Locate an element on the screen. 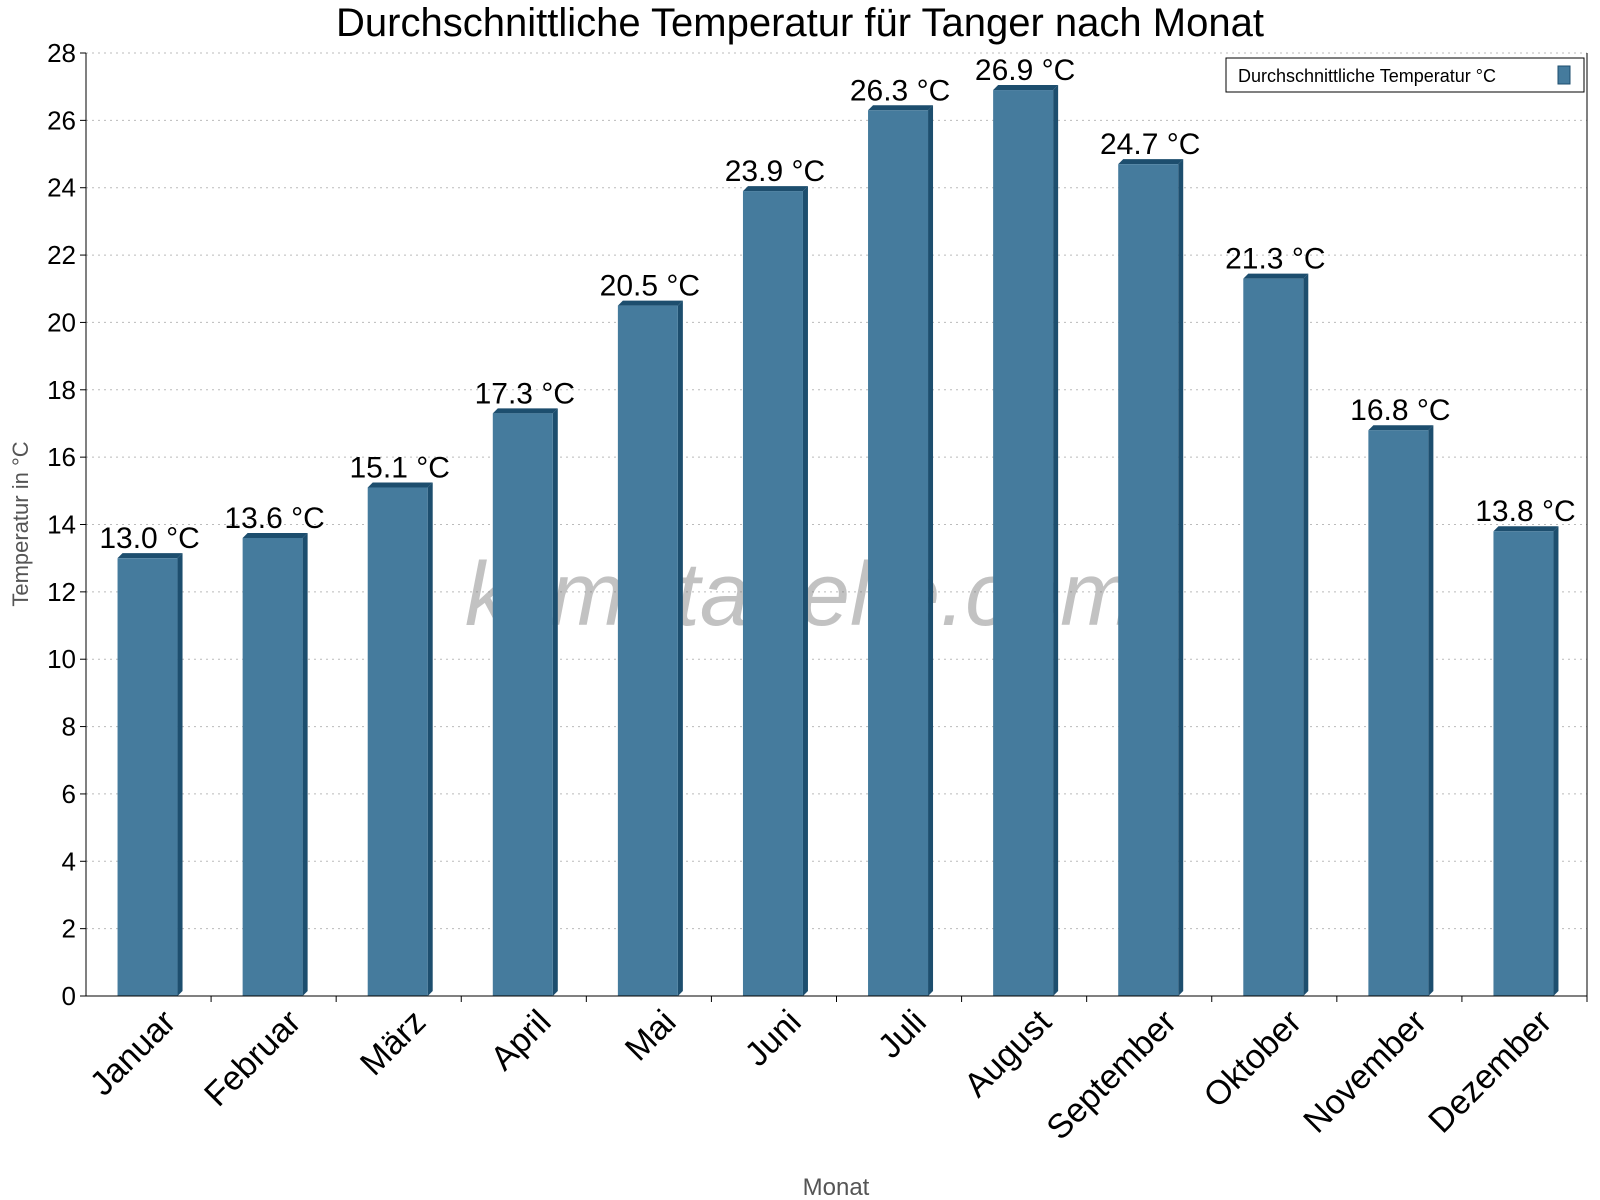 This screenshot has height=1200, width=1600. x-tick-label: September is located at coordinates (1111, 1075).